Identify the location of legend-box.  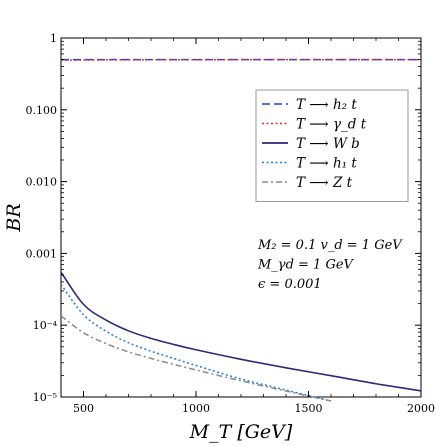
(332, 145).